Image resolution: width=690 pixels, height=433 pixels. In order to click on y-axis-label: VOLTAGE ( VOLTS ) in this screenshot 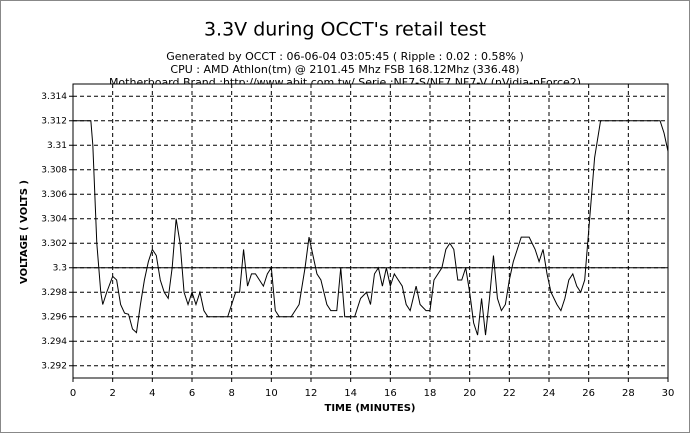, I will do `click(24, 232)`.